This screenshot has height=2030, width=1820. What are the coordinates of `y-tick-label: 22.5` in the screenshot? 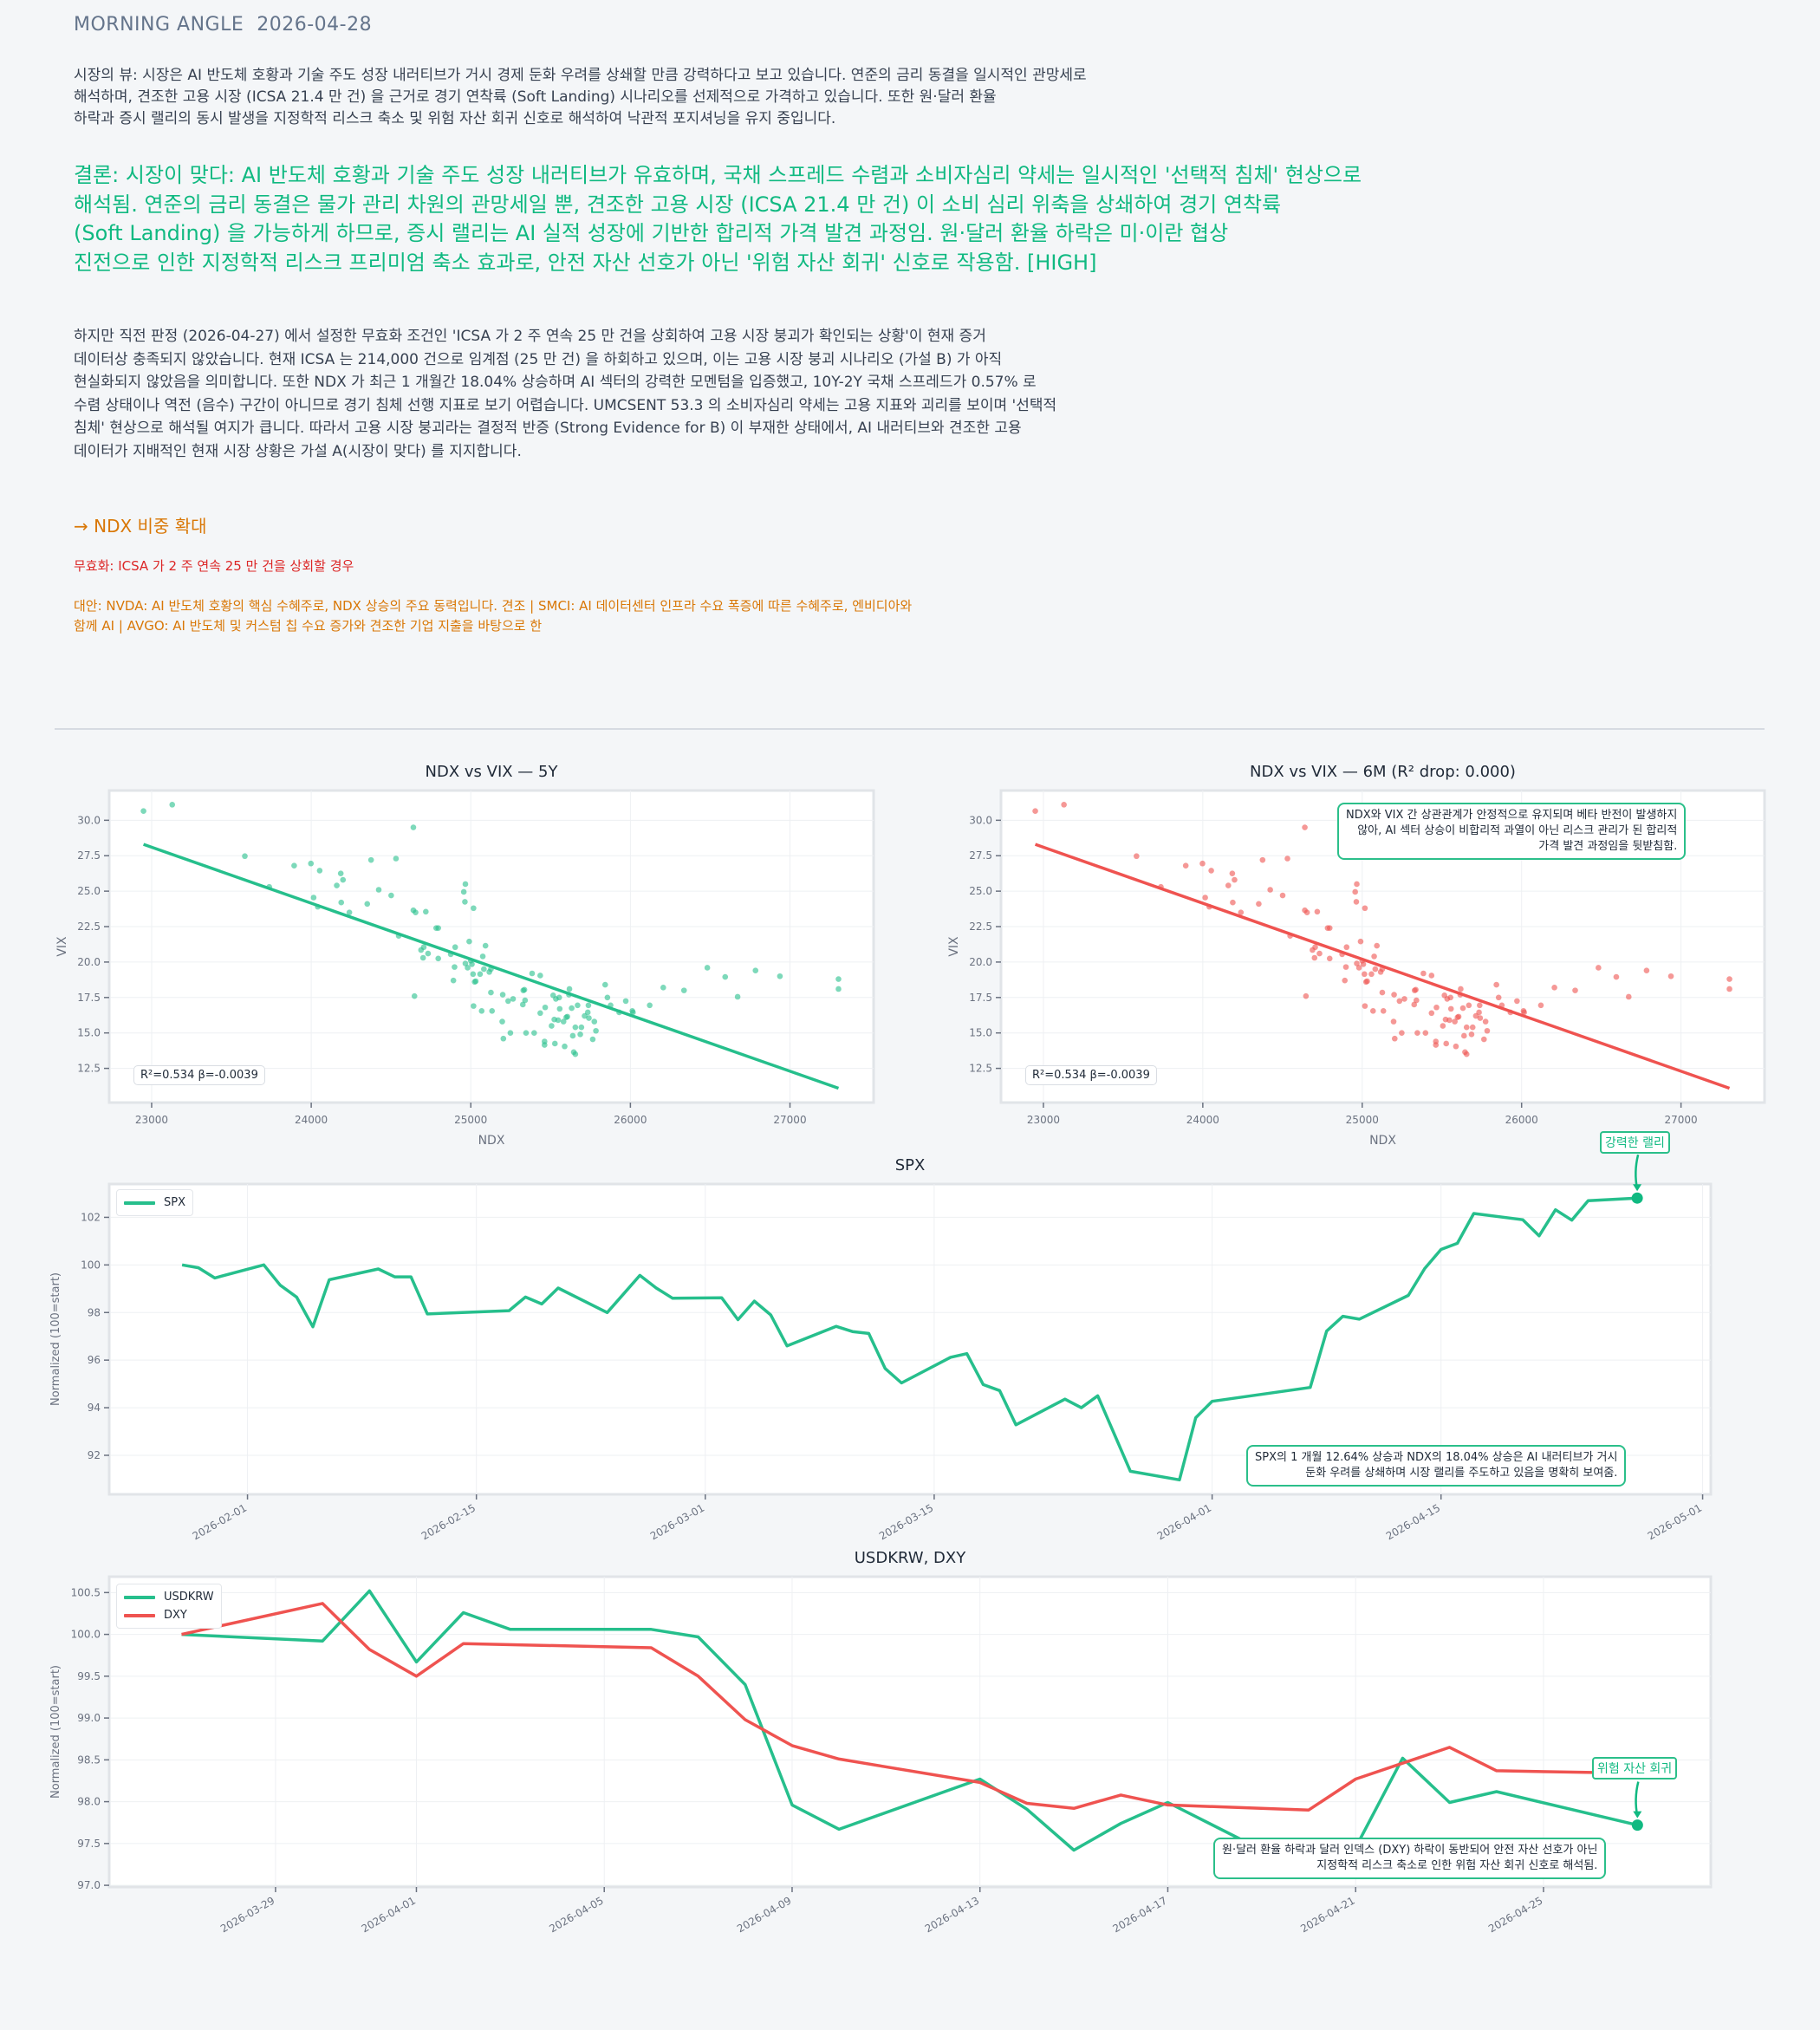 It's located at (89, 927).